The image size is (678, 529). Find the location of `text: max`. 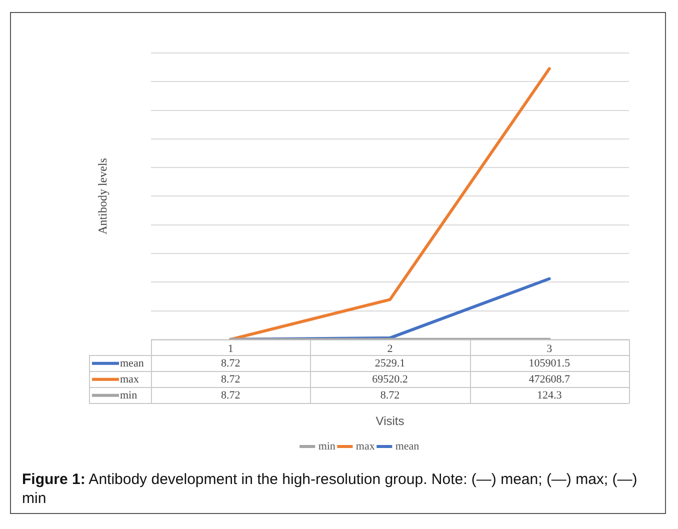

text: max is located at coordinates (365, 446).